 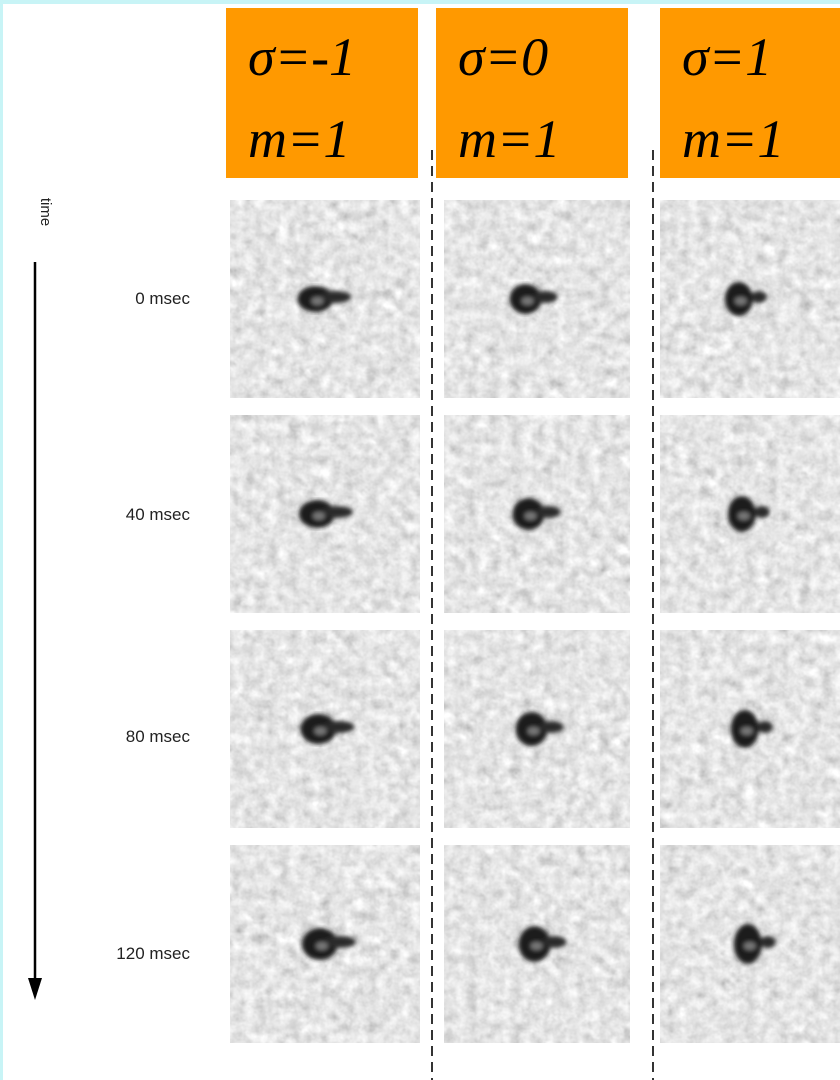 I want to click on column-header: σ=-1 m=1, so click(x=322, y=93).